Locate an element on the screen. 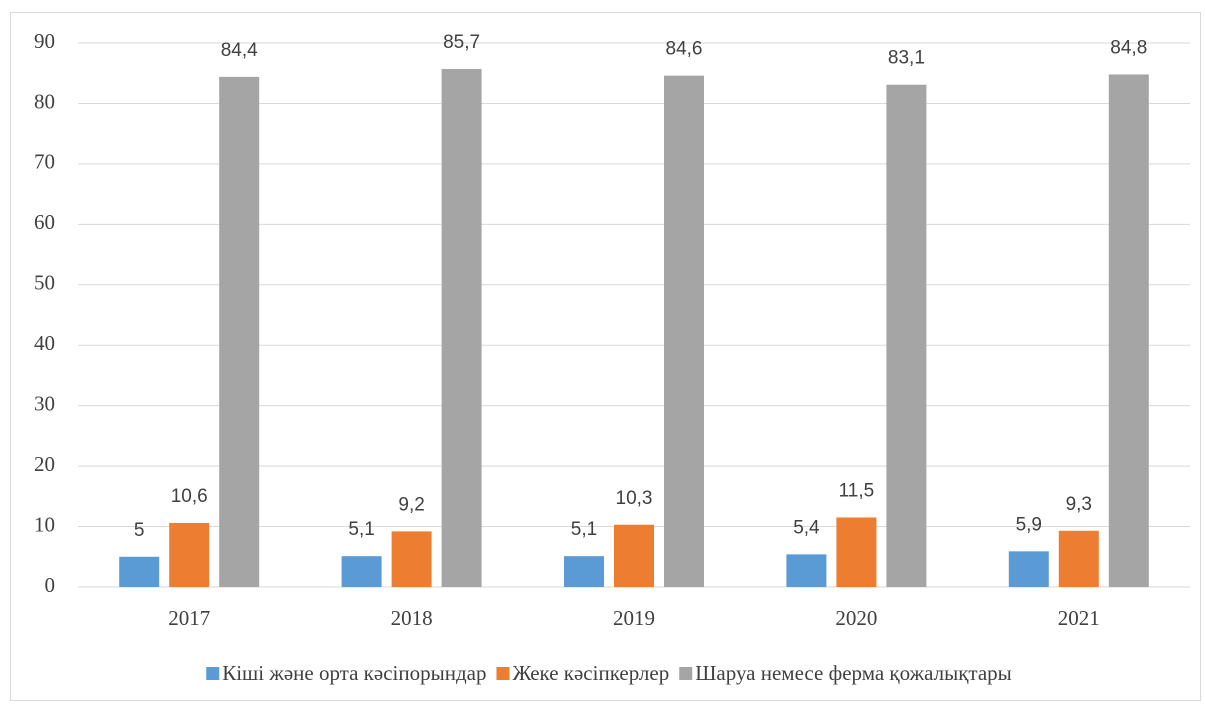 This screenshot has width=1205, height=704. x-tick-label: 2019 is located at coordinates (634, 618).